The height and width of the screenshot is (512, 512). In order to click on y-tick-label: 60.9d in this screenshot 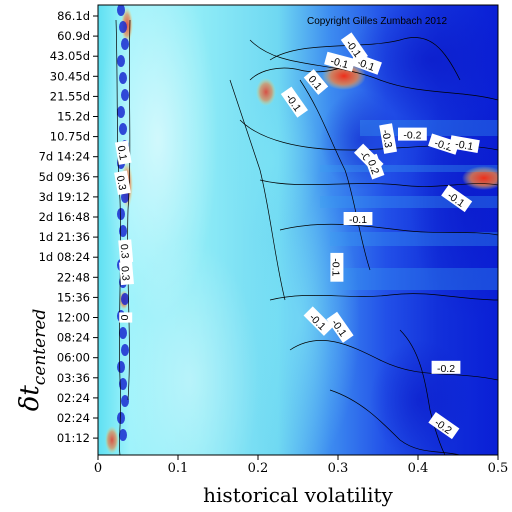, I will do `click(73, 36)`.